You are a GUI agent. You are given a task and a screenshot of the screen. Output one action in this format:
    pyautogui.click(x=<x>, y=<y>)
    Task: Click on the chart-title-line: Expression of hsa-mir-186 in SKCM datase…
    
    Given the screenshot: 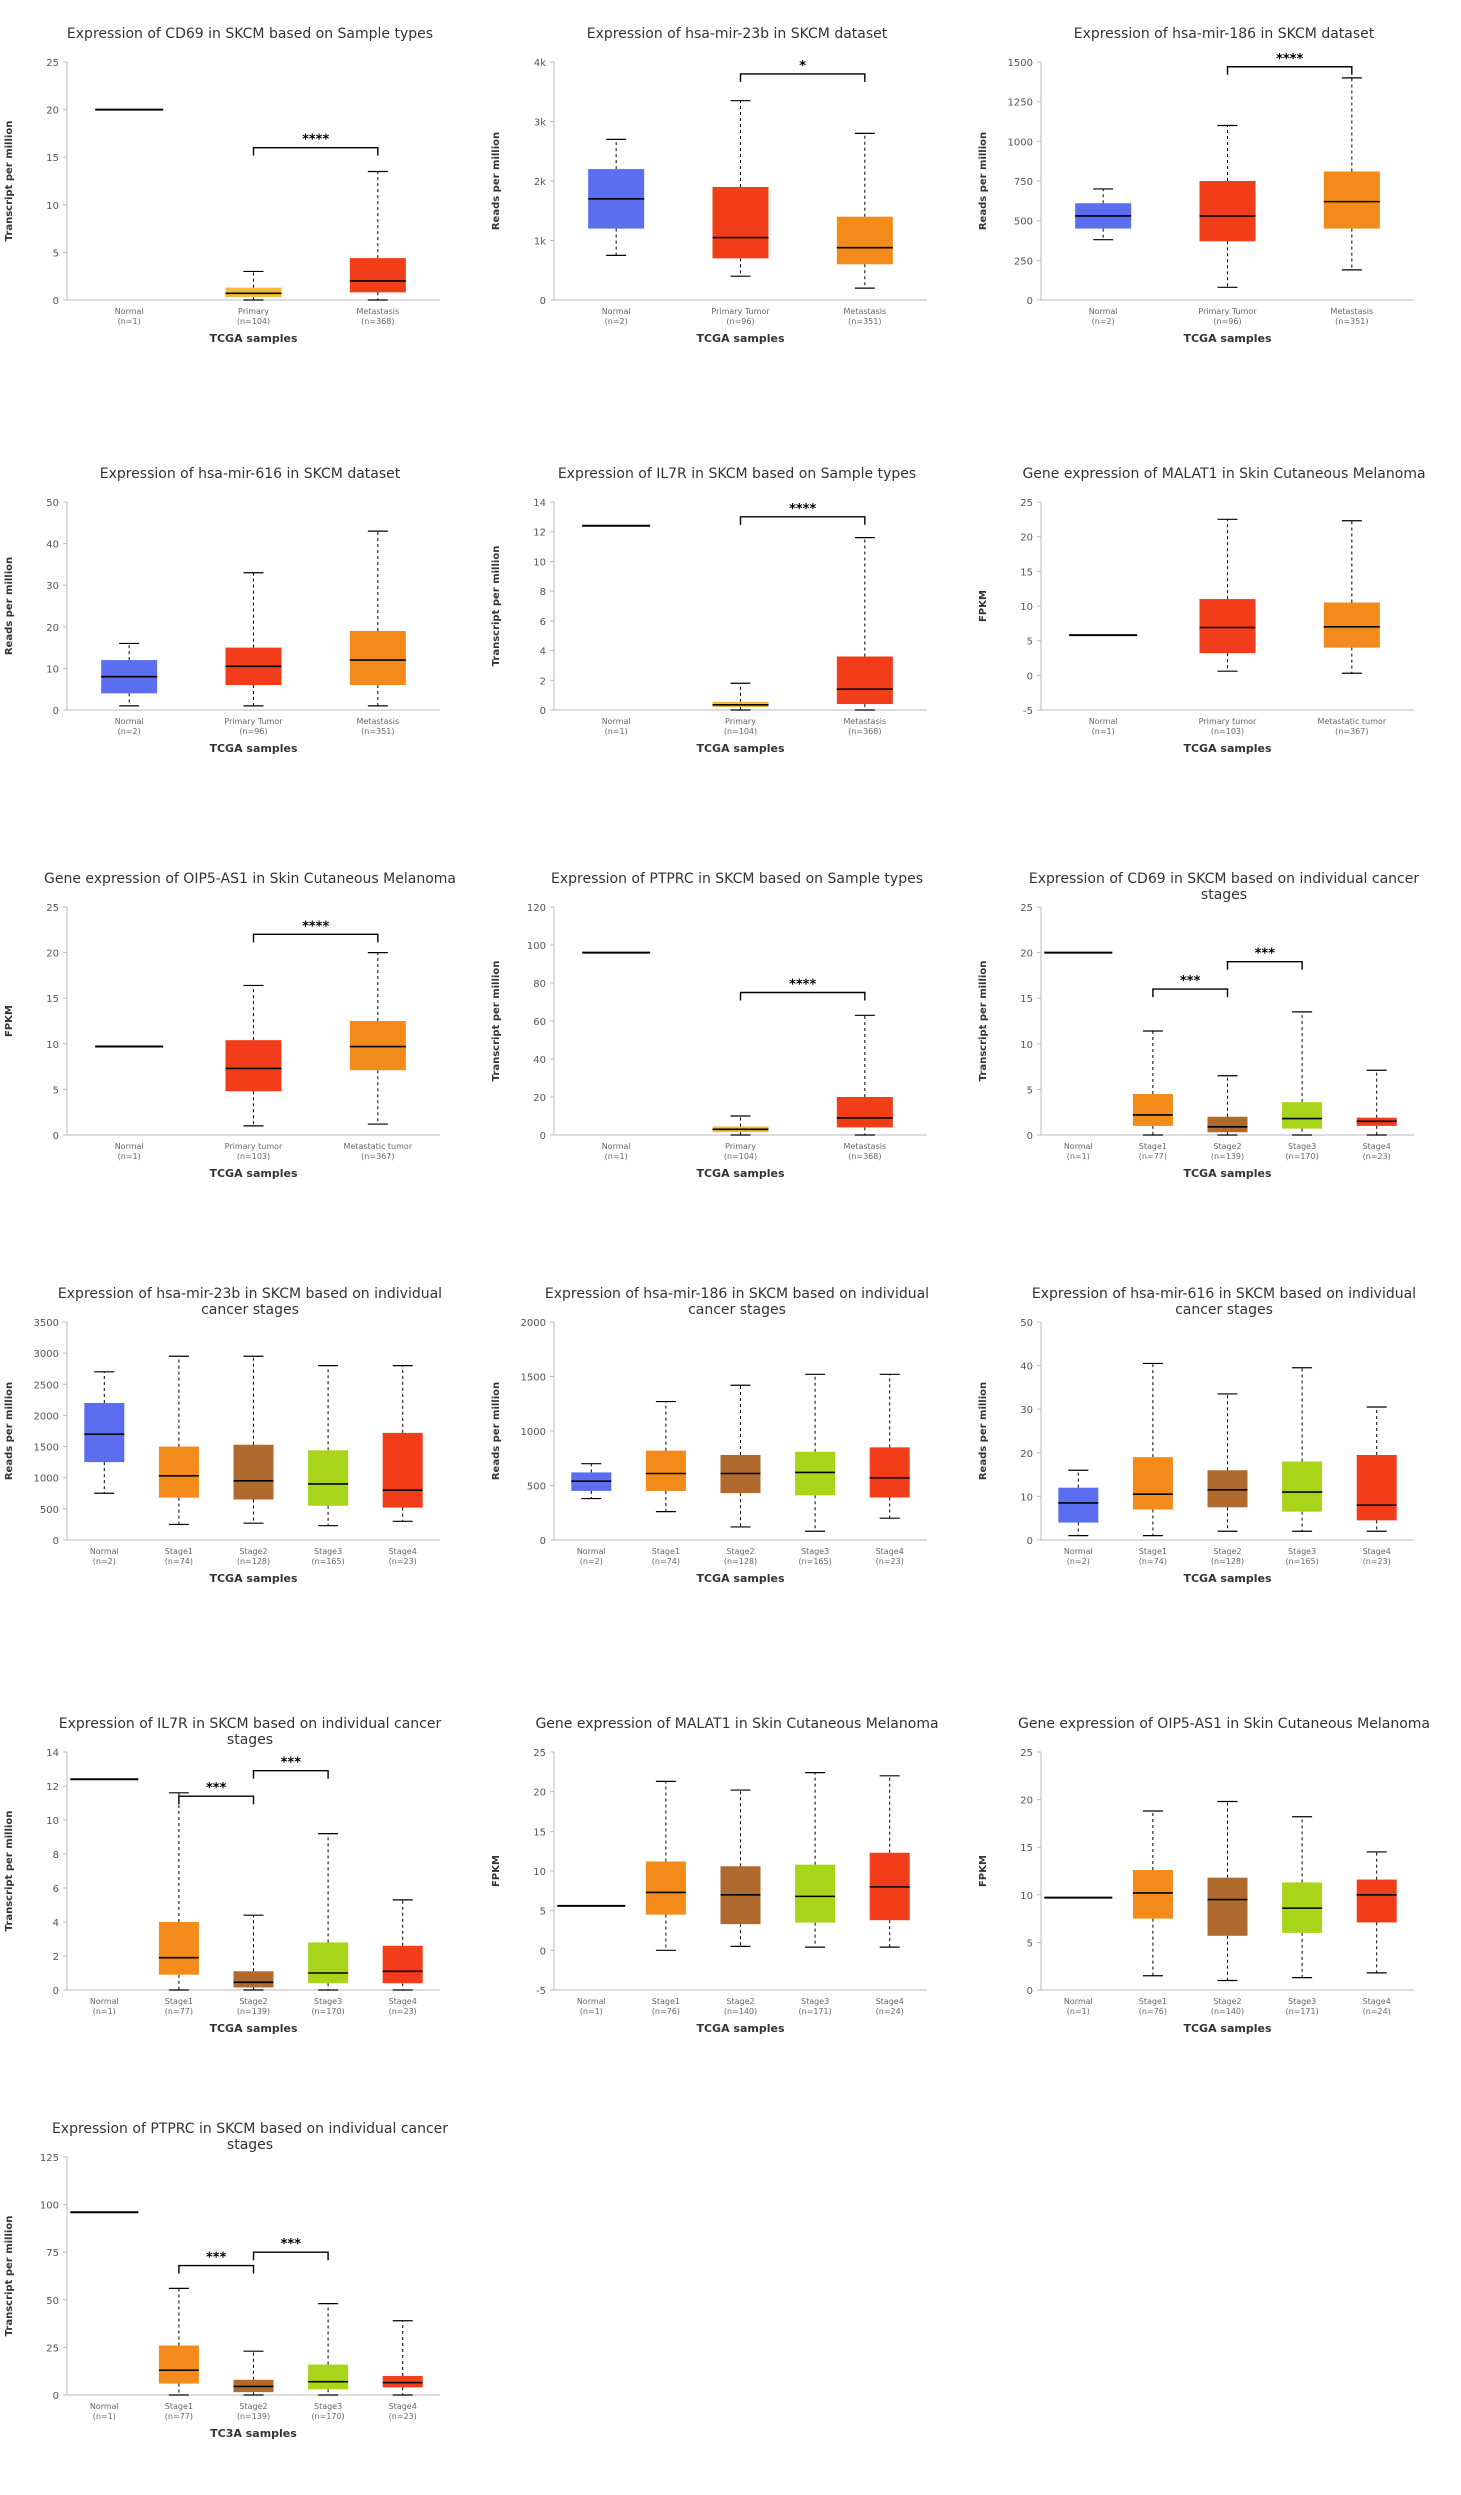 What is the action you would take?
    pyautogui.click(x=1224, y=34)
    